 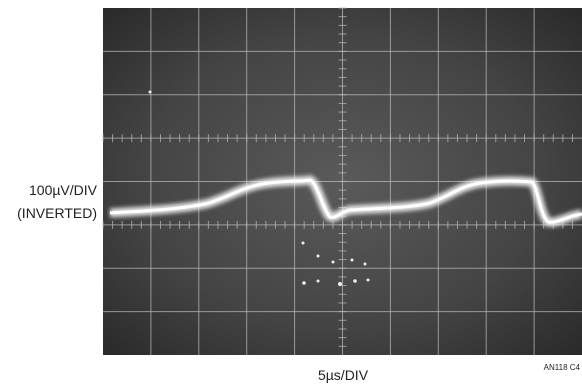 What do you see at coordinates (345, 201) in the screenshot?
I see `trace-core` at bounding box center [345, 201].